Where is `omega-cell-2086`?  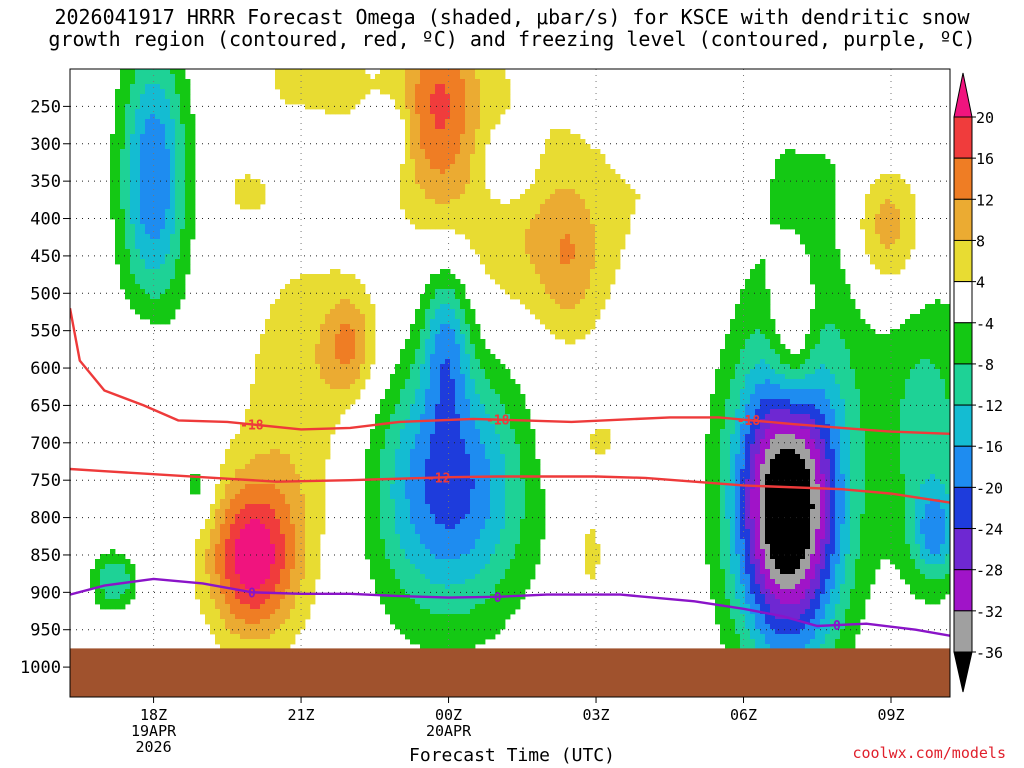
omega-cell-2086 is located at coordinates (908, 237).